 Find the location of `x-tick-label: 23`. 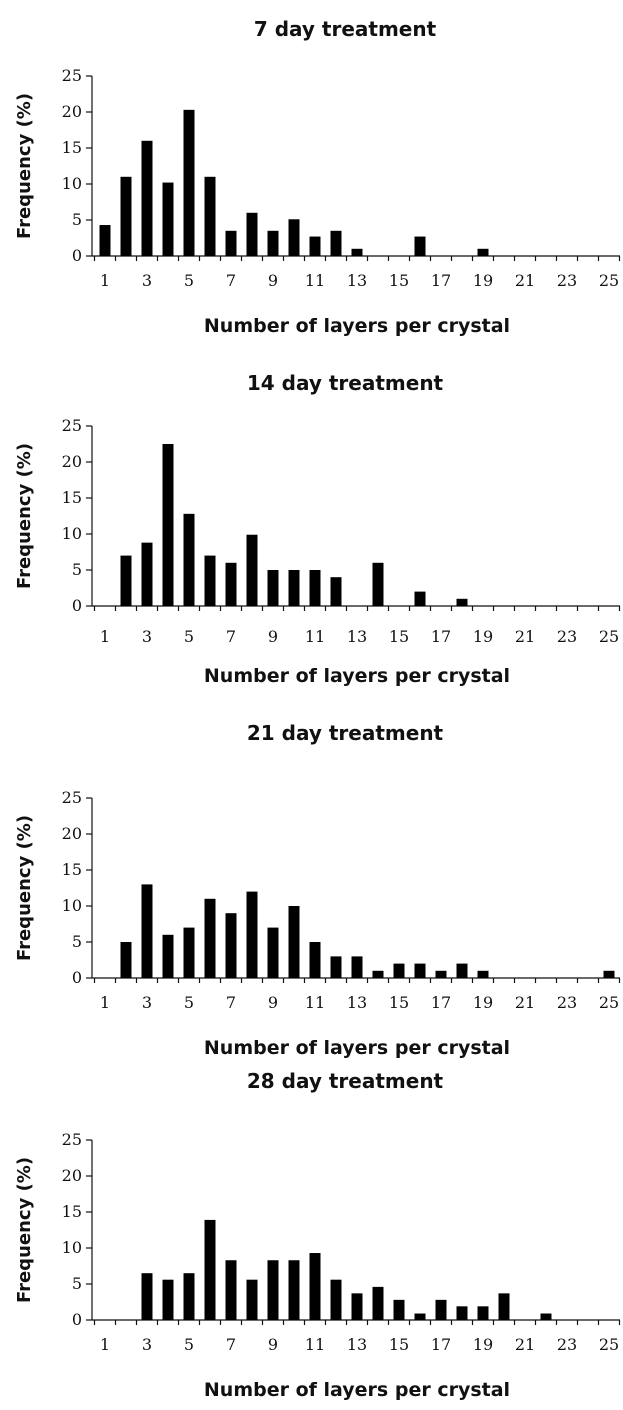

x-tick-label: 23 is located at coordinates (567, 280).